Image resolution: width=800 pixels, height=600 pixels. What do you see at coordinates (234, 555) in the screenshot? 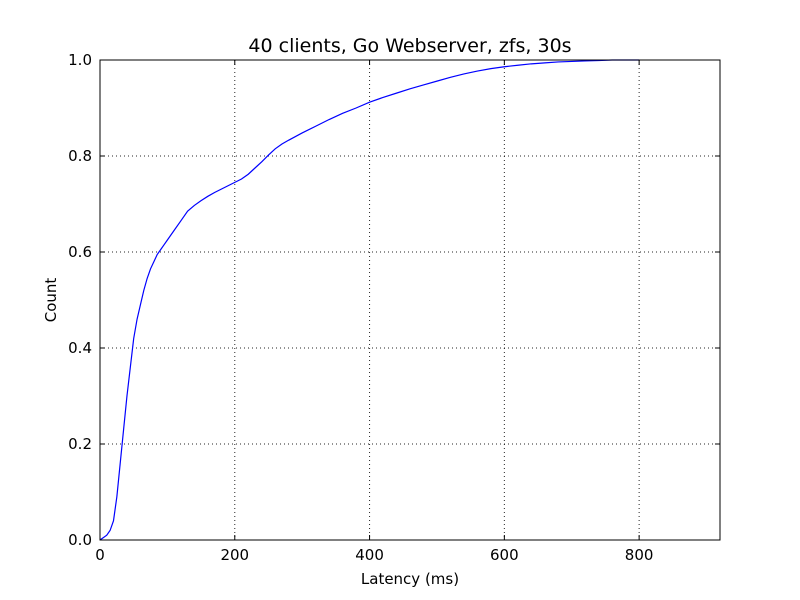
I see `x-tick-label: 200` at bounding box center [234, 555].